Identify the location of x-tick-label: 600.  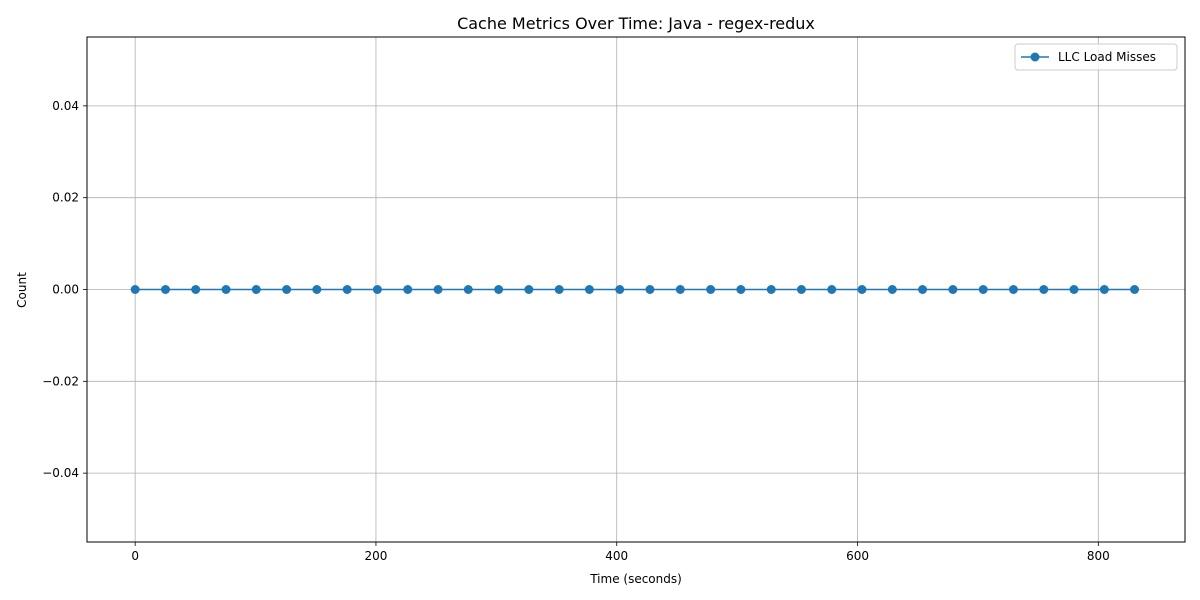
(857, 556).